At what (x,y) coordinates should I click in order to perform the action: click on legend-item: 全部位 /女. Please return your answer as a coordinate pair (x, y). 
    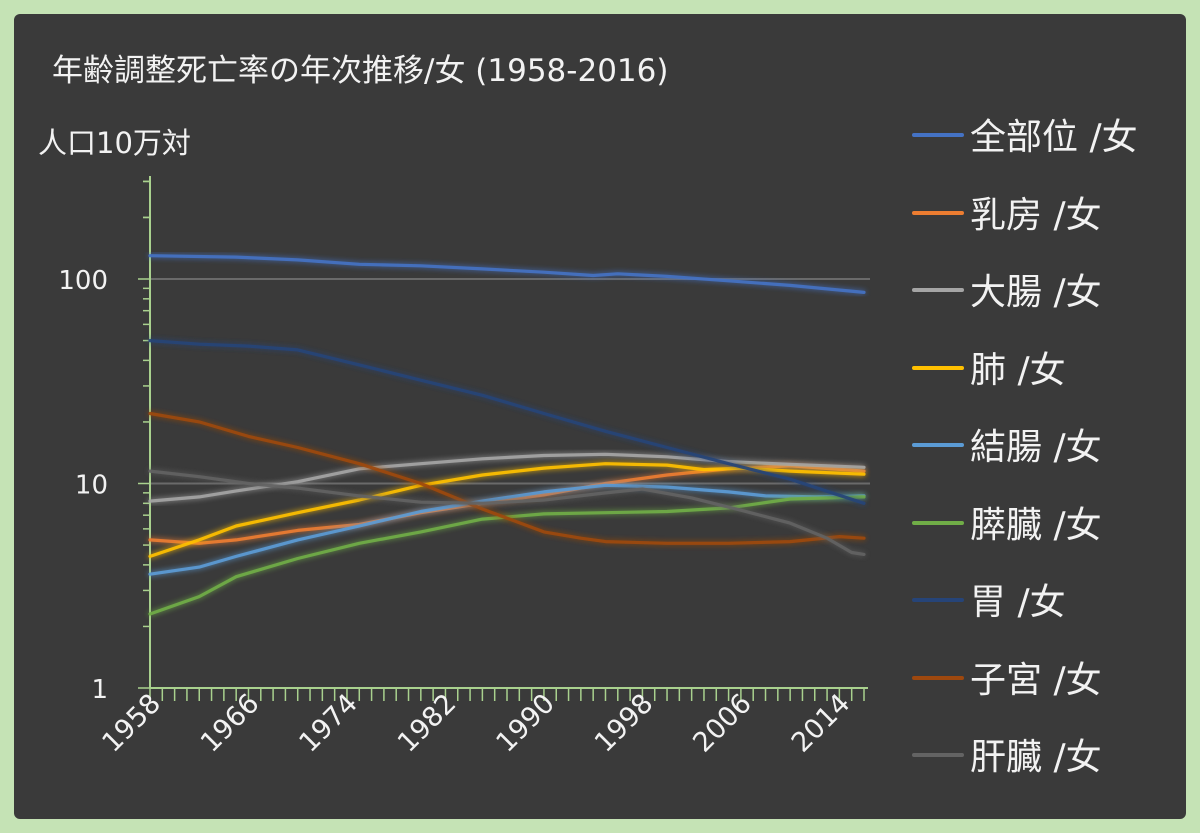
    Looking at the image, I should click on (1041, 133).